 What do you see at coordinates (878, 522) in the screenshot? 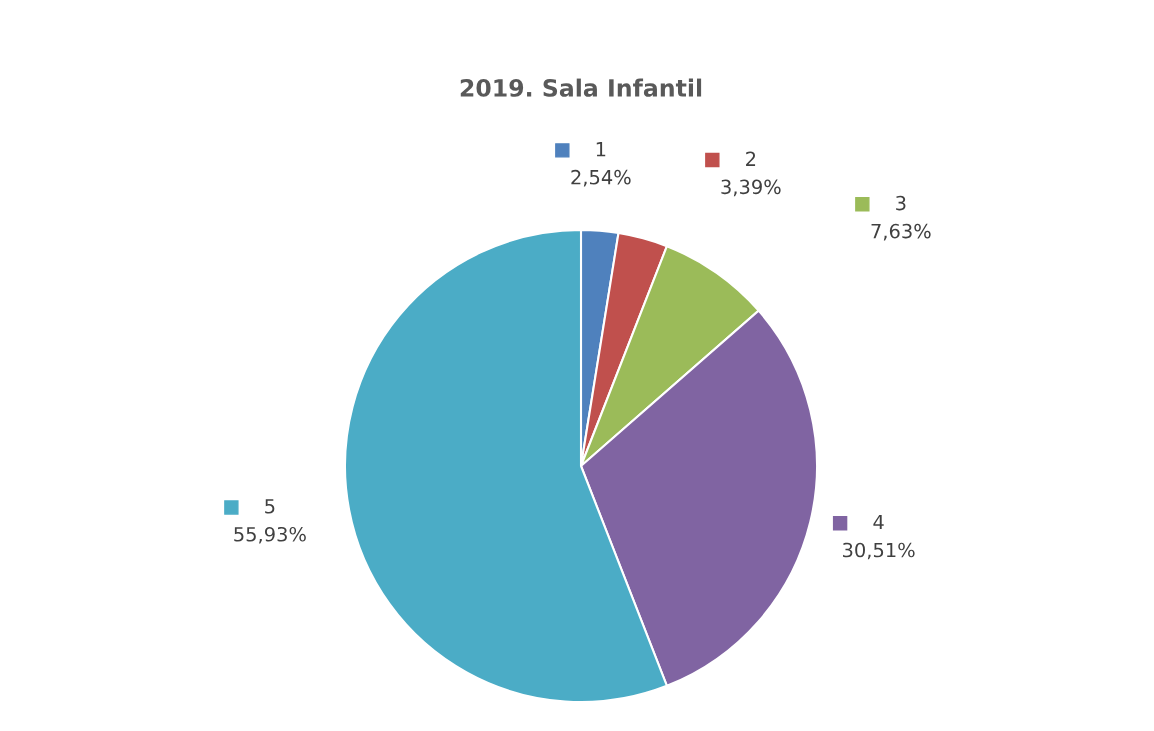
I see `legend-label: 4` at bounding box center [878, 522].